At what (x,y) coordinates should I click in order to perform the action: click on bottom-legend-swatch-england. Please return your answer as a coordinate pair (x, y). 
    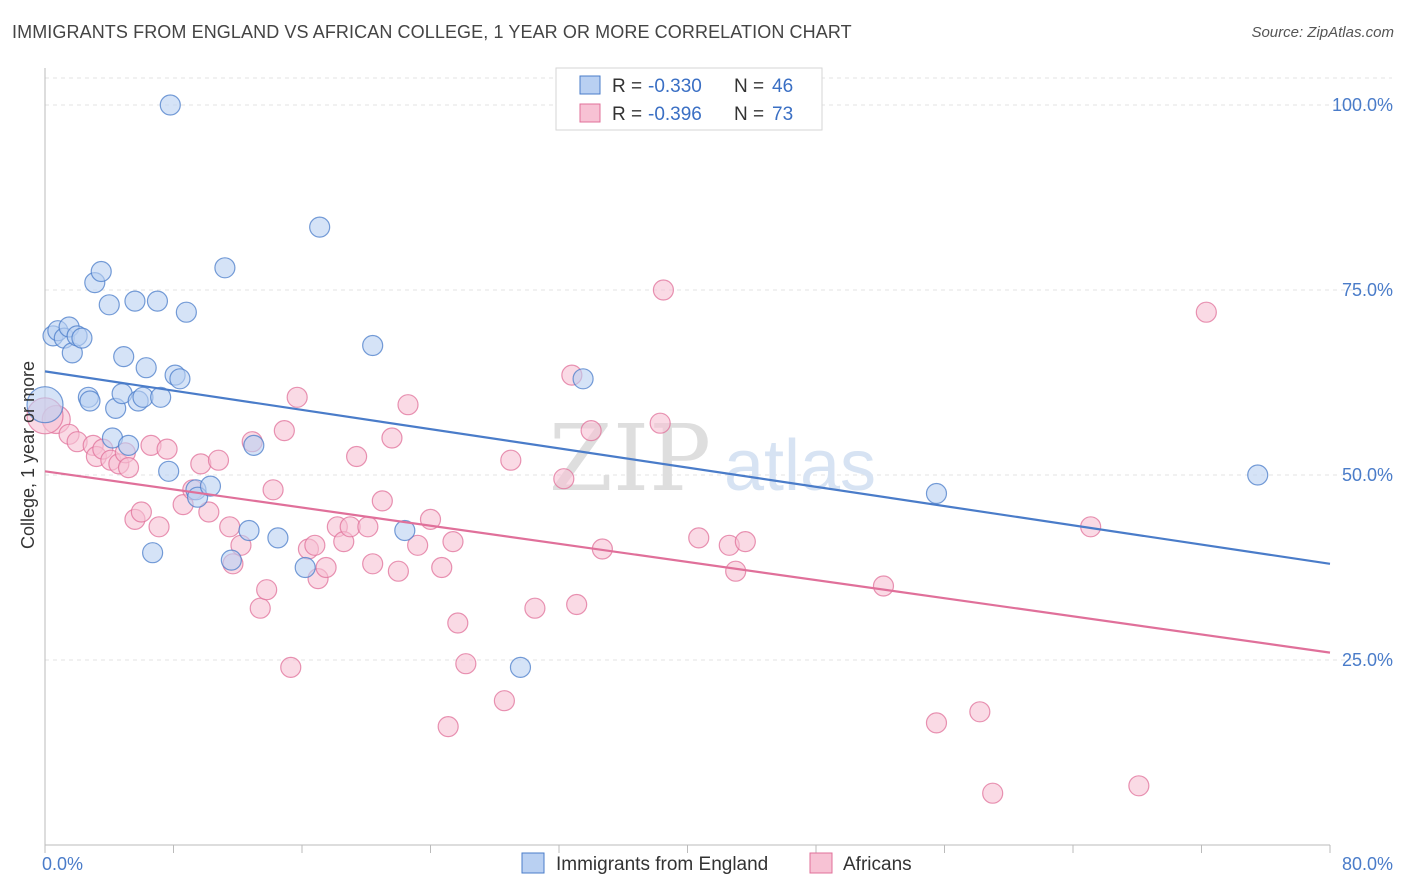
    Looking at the image, I should click on (533, 863).